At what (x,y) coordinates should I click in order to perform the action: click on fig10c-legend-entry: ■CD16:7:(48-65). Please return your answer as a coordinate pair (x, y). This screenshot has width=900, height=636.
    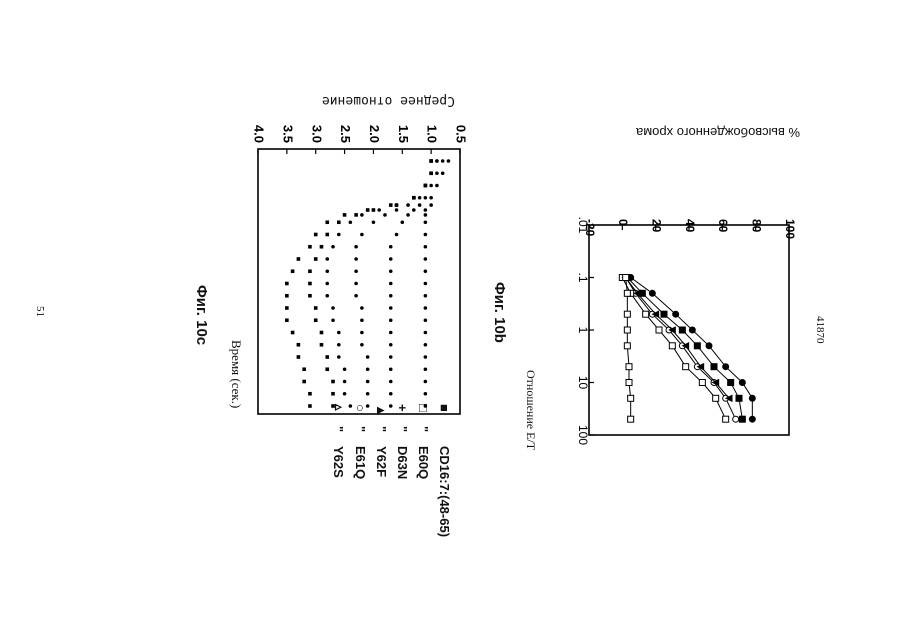
    Looking at the image, I should click on (444, 470).